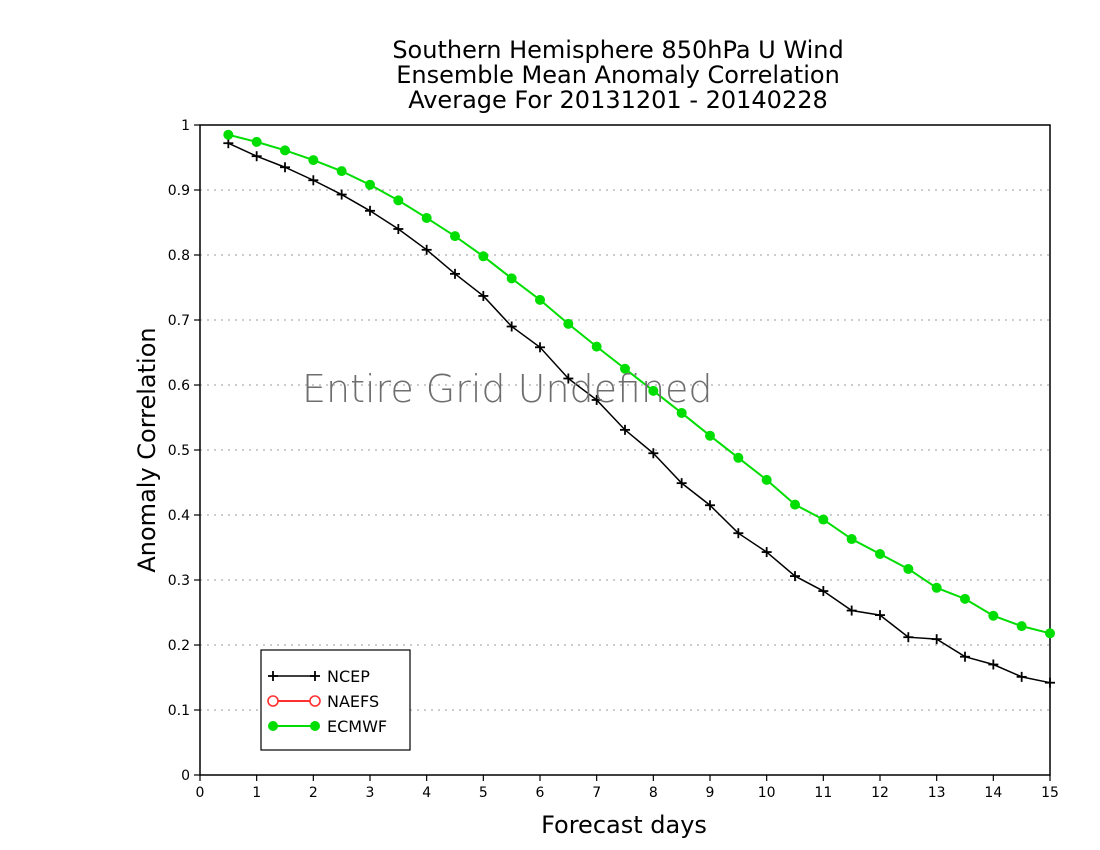  Describe the element at coordinates (624, 825) in the screenshot. I see `x-axis-label: Forecast days` at that location.